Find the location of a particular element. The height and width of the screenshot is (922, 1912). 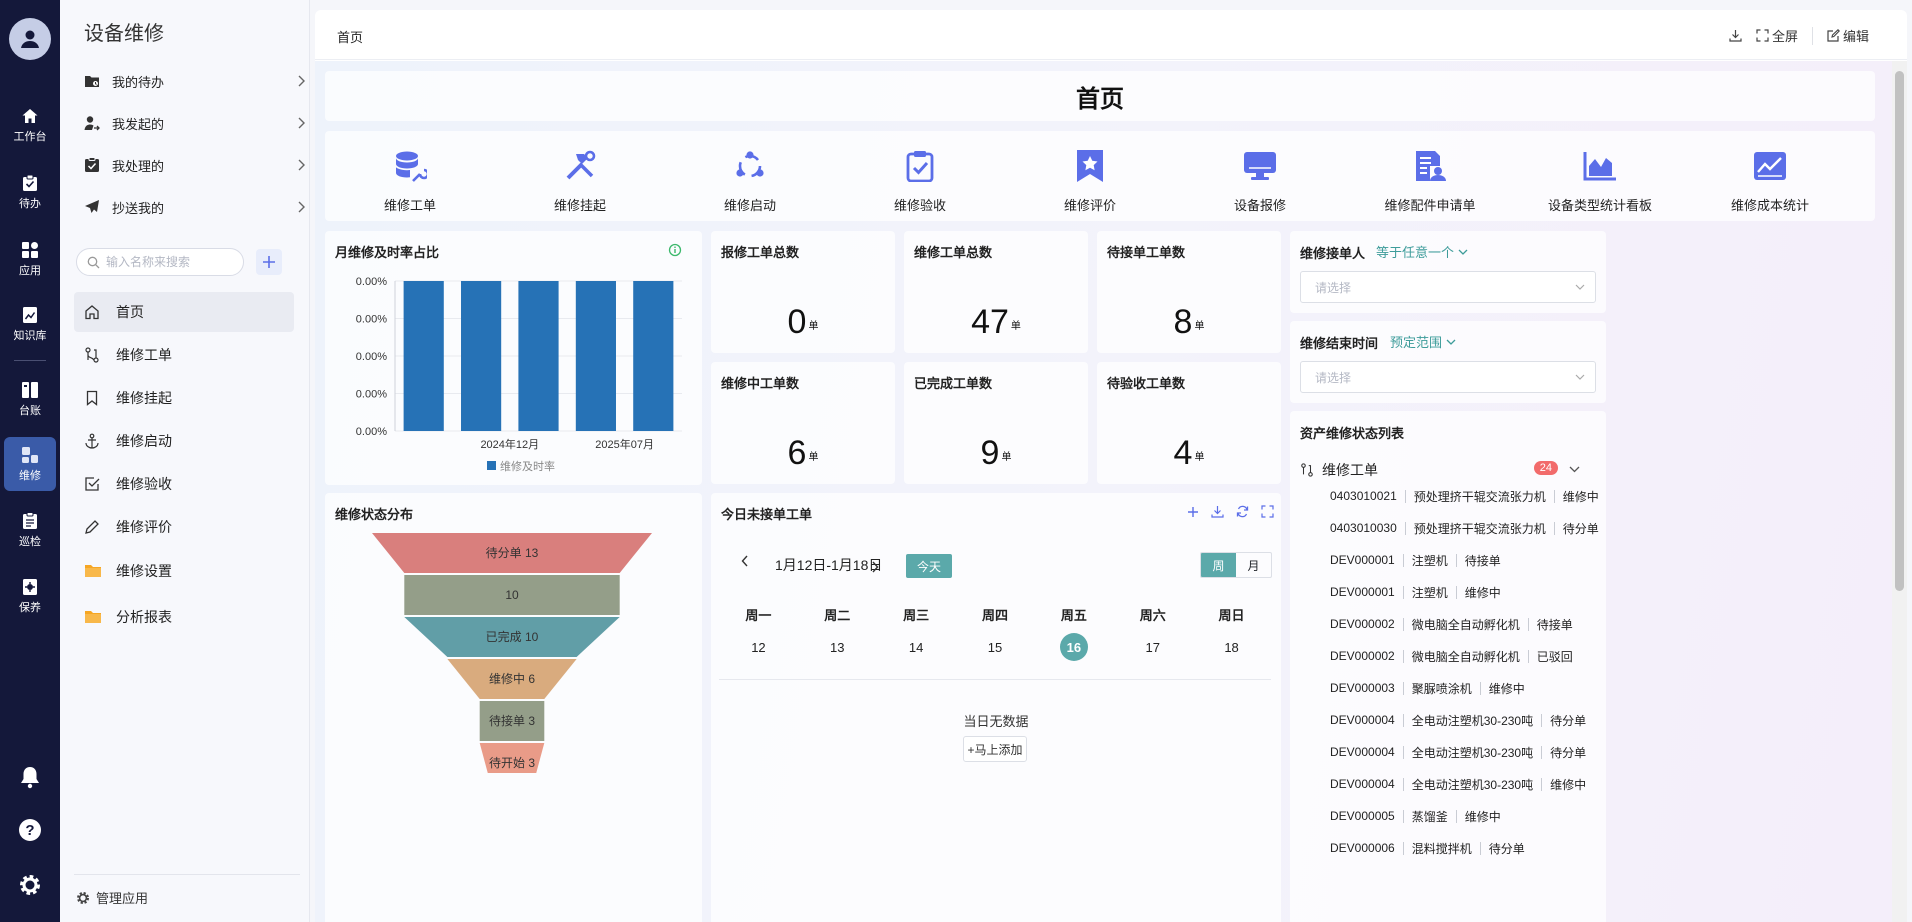

shortcut-cost-stats: 维修成本统计 is located at coordinates (1770, 176).